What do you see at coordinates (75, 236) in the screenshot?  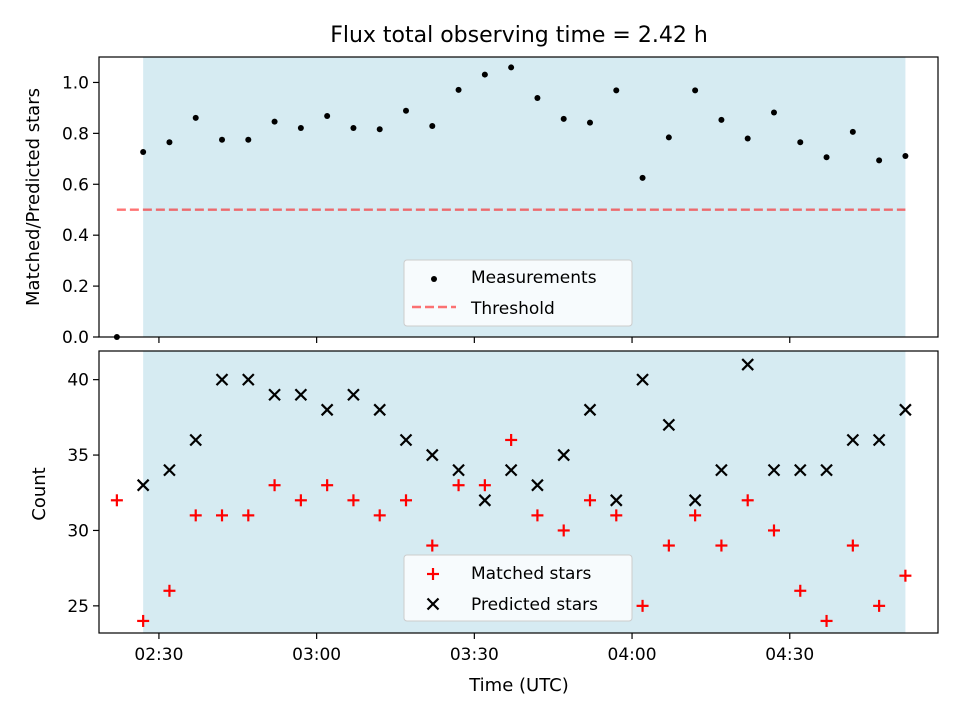 I see `y-tick-label: 0.4` at bounding box center [75, 236].